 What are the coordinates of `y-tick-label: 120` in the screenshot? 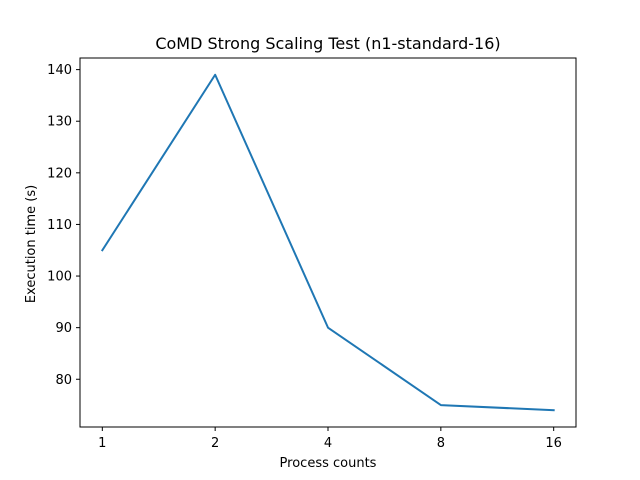 It's located at (59, 173).